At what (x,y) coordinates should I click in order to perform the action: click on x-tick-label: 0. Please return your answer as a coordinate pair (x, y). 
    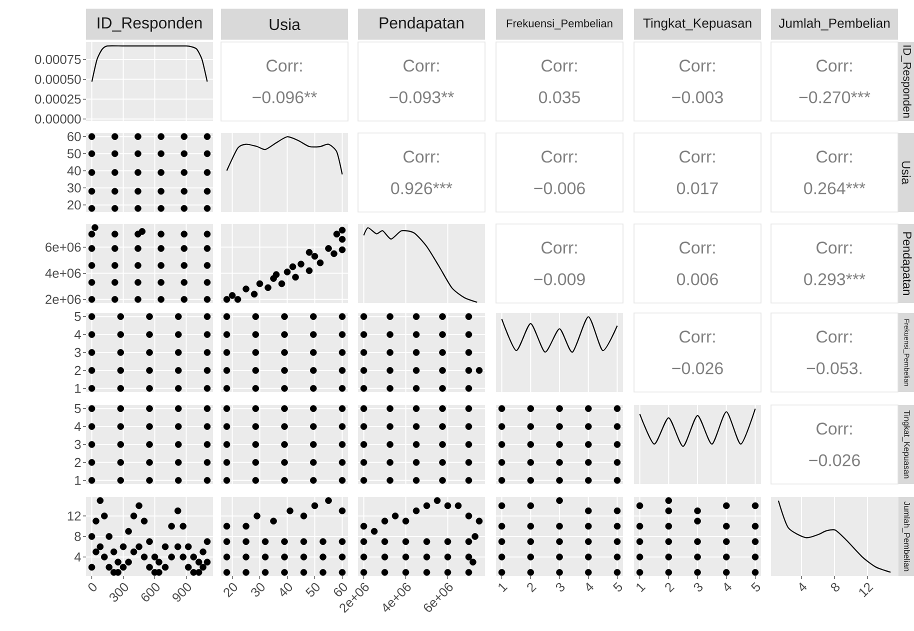
    Looking at the image, I should click on (92, 587).